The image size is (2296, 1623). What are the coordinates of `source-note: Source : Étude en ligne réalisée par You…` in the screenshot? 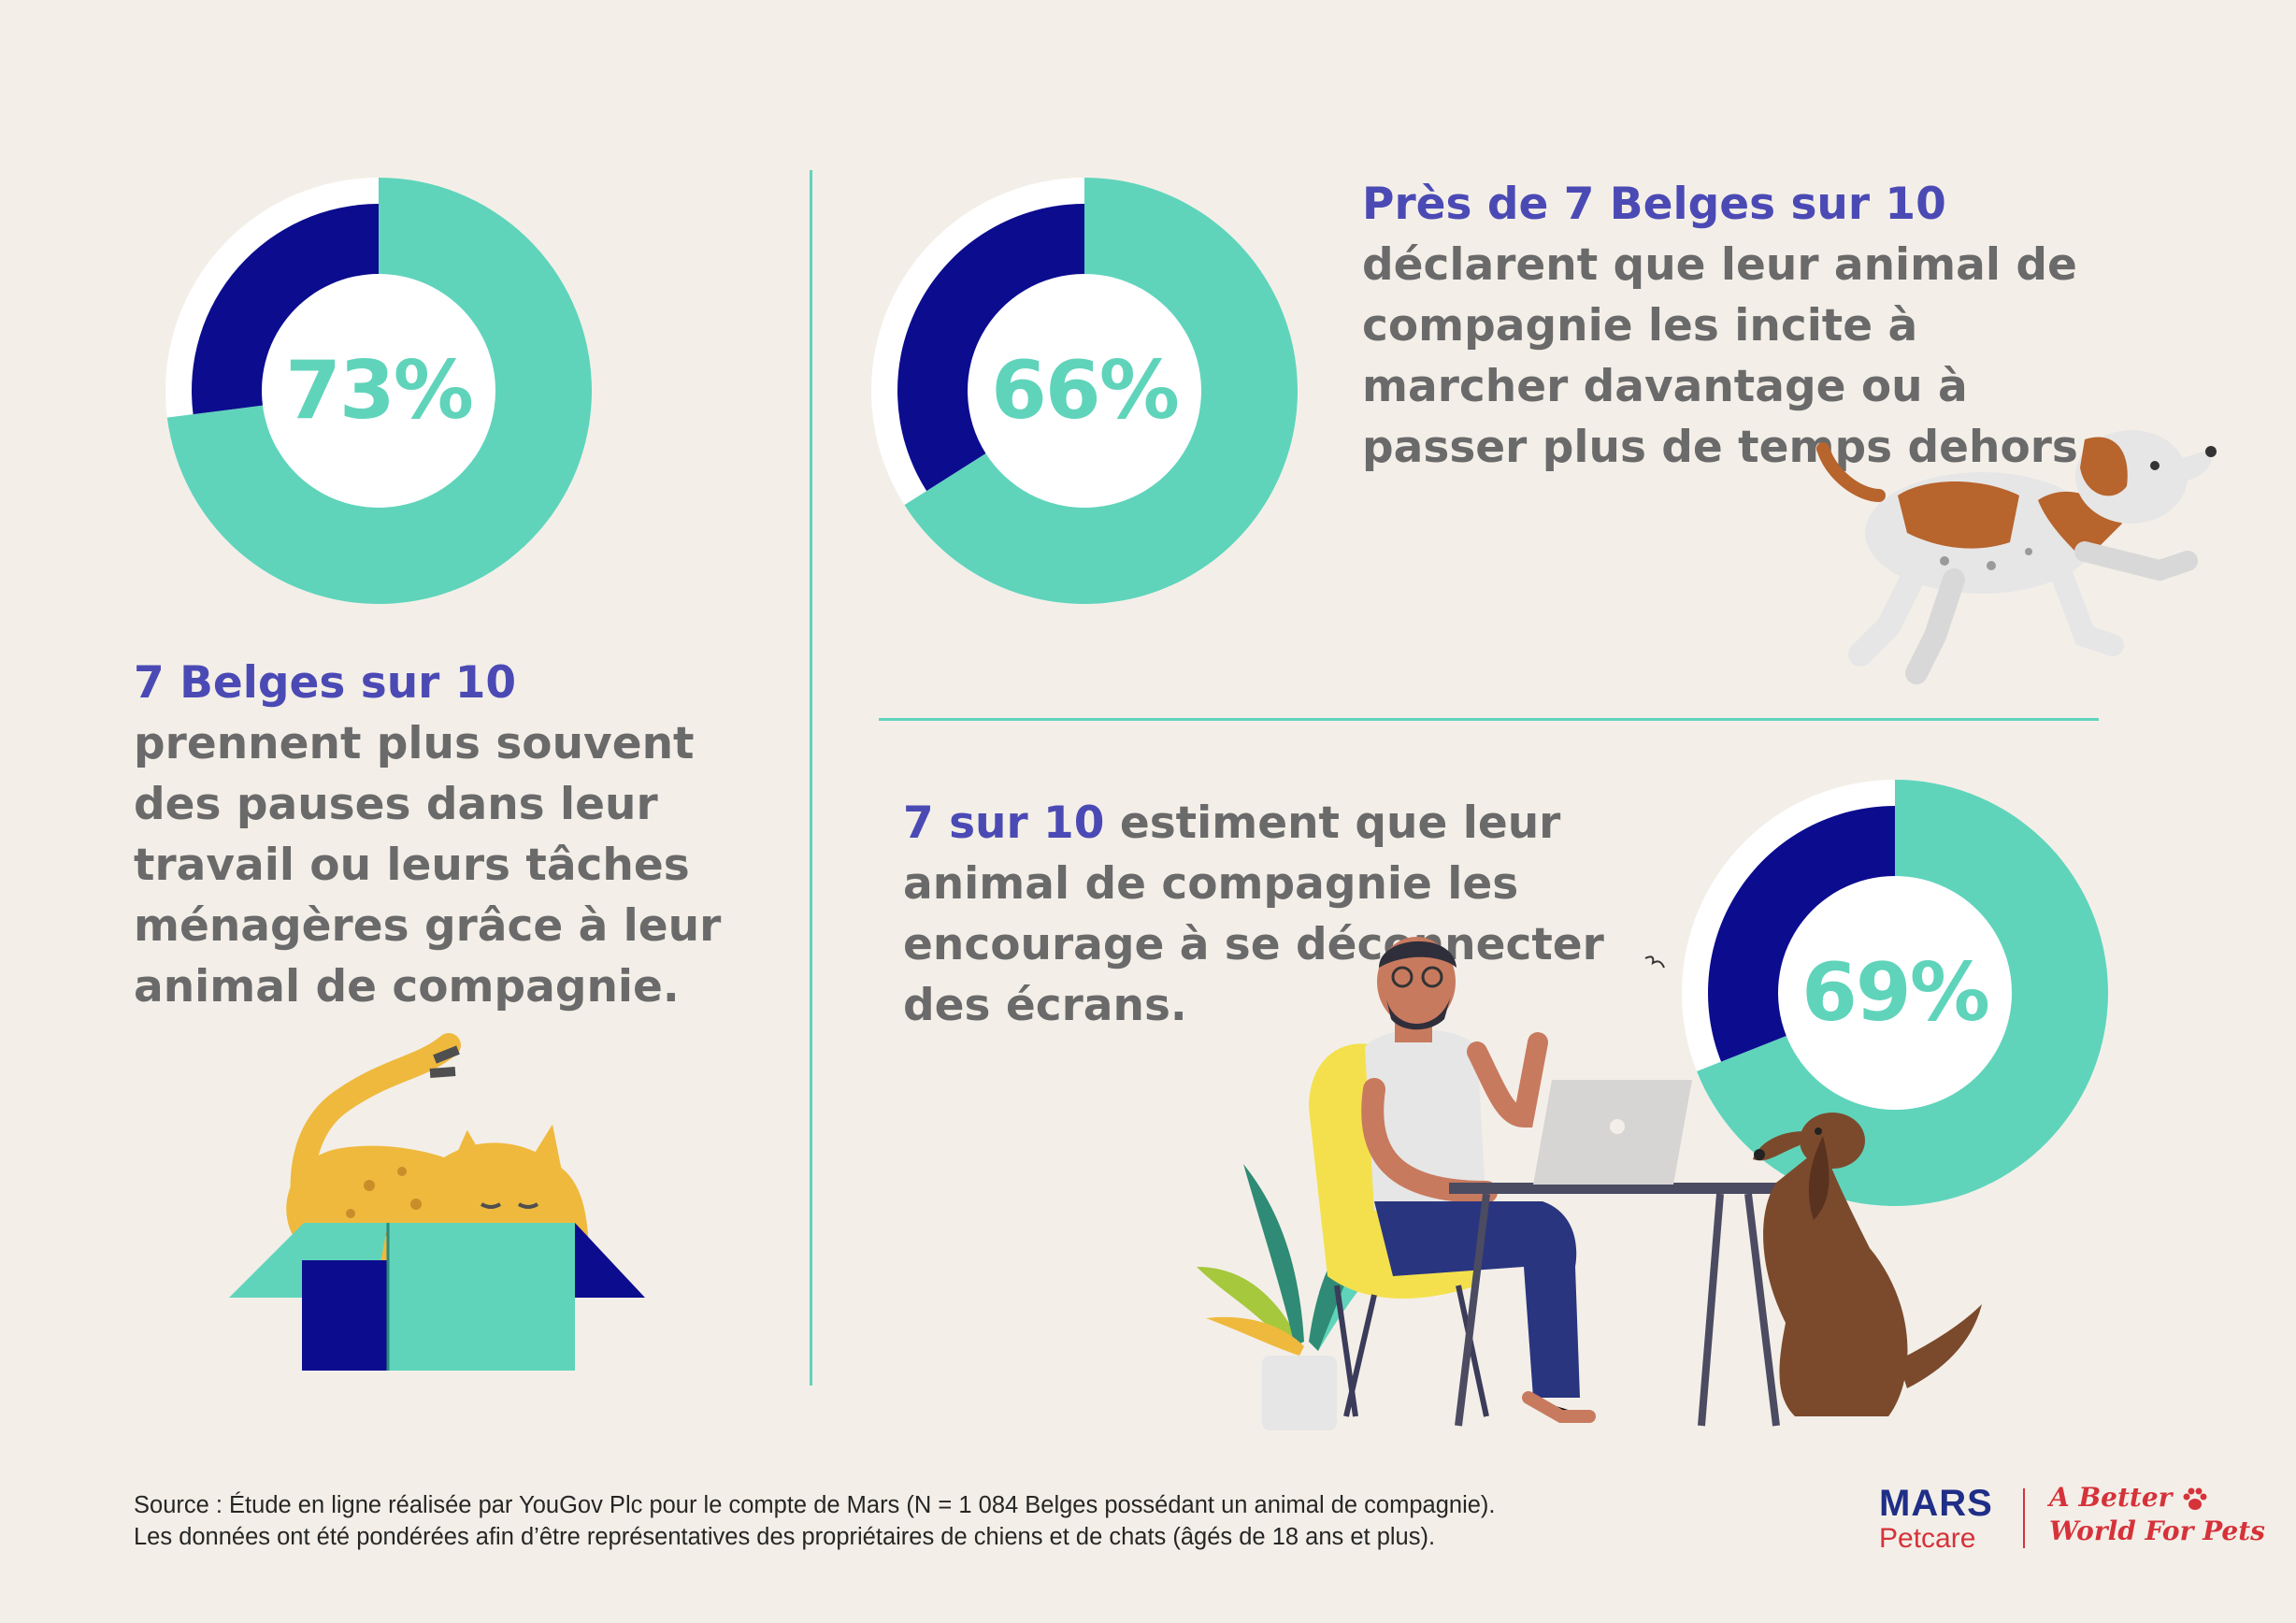 It's located at (815, 1521).